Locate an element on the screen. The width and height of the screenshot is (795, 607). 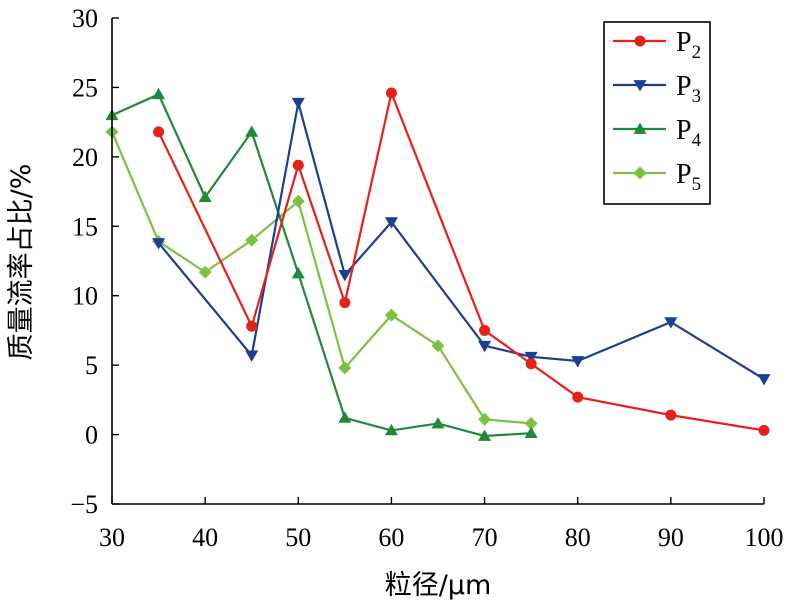
x-tick-label: 50 is located at coordinates (298, 537).